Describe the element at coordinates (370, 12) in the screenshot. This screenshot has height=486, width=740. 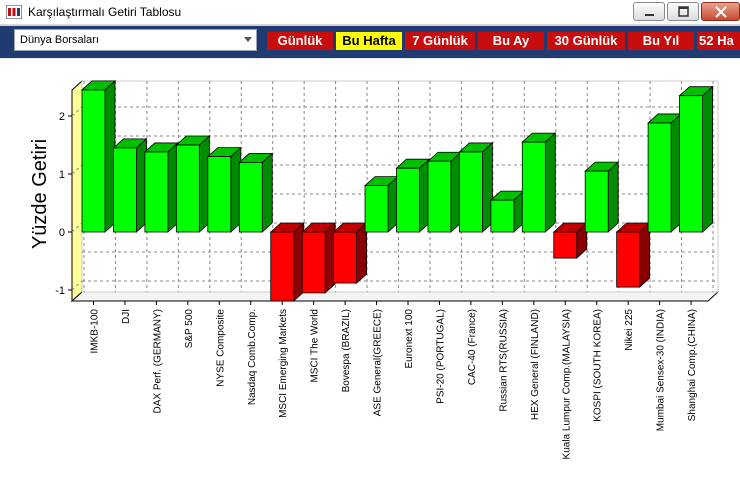
I see `title-bar: Karşılaştırmalı Getiri Tablosu` at that location.